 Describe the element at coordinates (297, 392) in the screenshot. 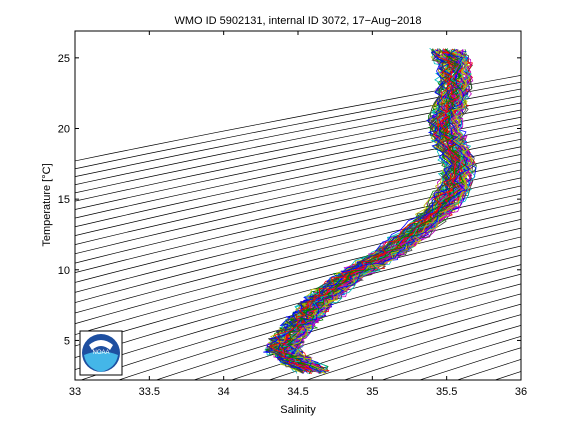

I see `x-tick-label: 34.5` at that location.